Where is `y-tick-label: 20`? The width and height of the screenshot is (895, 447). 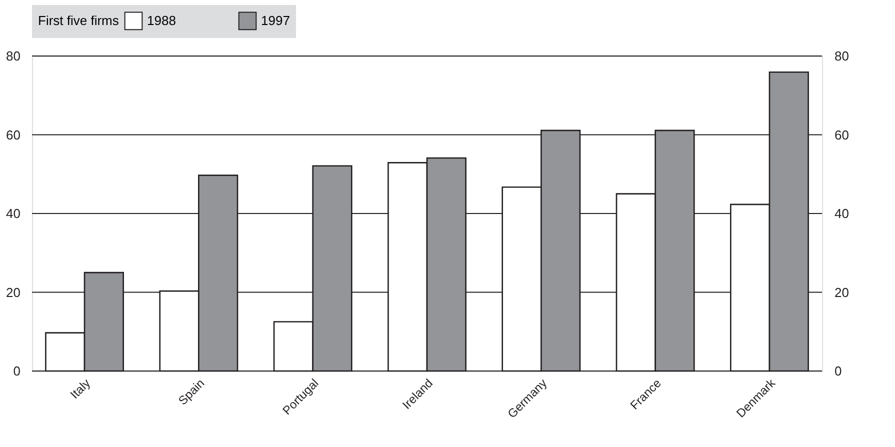 y-tick-label: 20 is located at coordinates (13, 292).